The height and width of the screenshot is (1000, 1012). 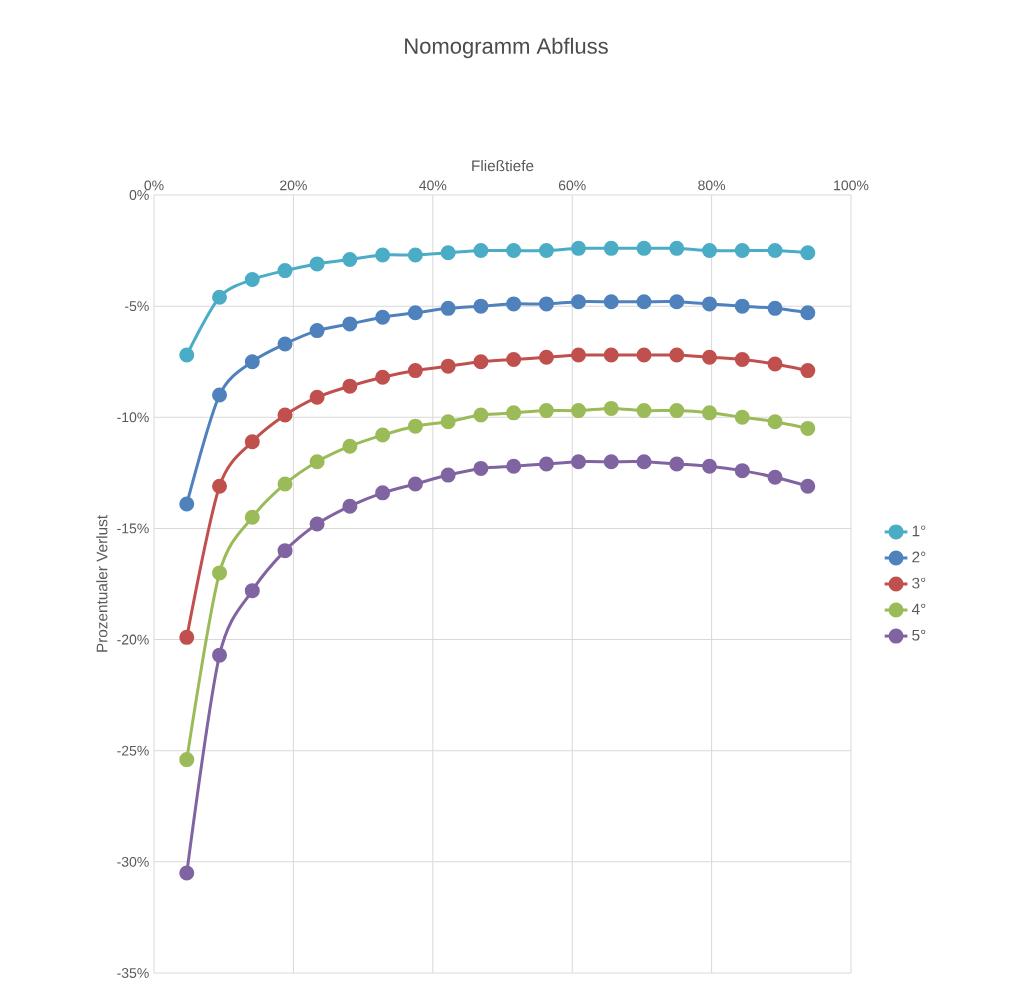 What do you see at coordinates (919, 635) in the screenshot?
I see `legend-label: 5°` at bounding box center [919, 635].